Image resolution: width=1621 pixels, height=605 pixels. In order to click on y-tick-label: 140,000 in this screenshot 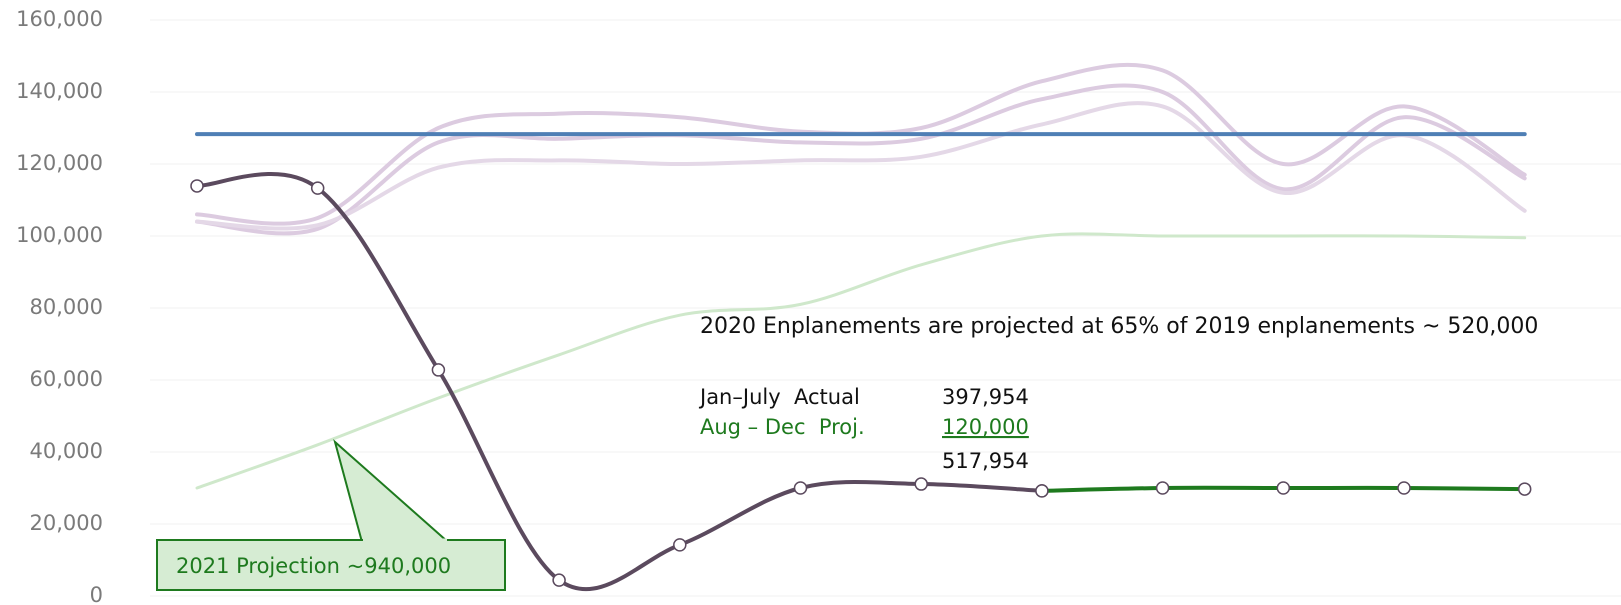, I will do `click(59, 91)`.